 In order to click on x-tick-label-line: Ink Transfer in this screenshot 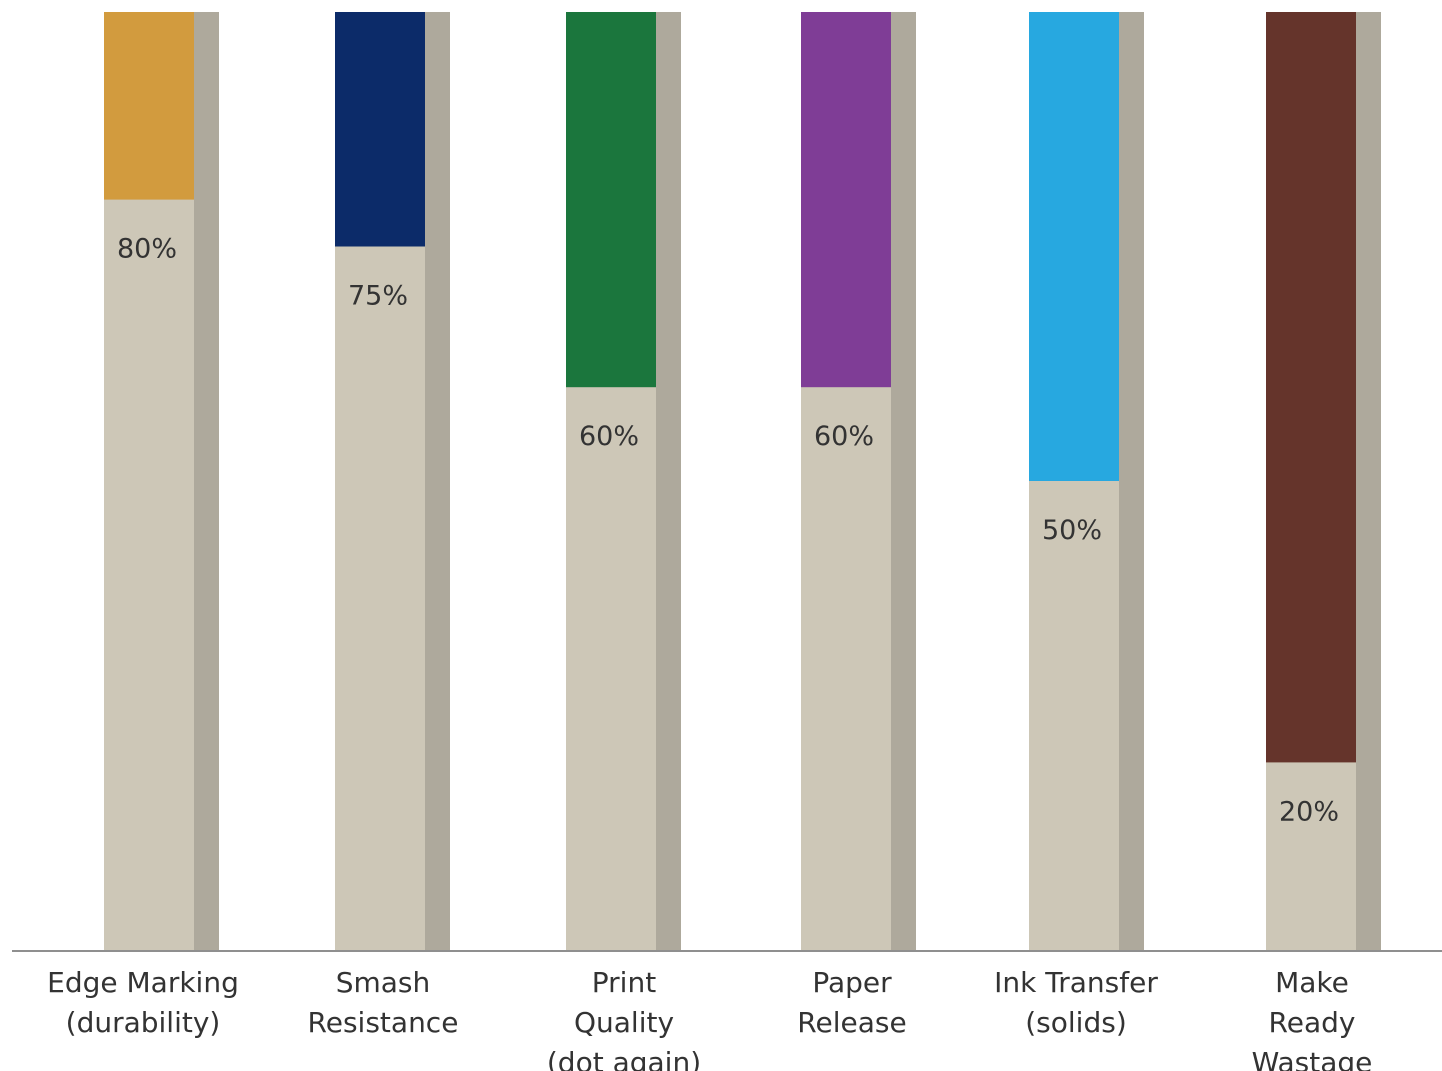, I will do `click(1076, 982)`.